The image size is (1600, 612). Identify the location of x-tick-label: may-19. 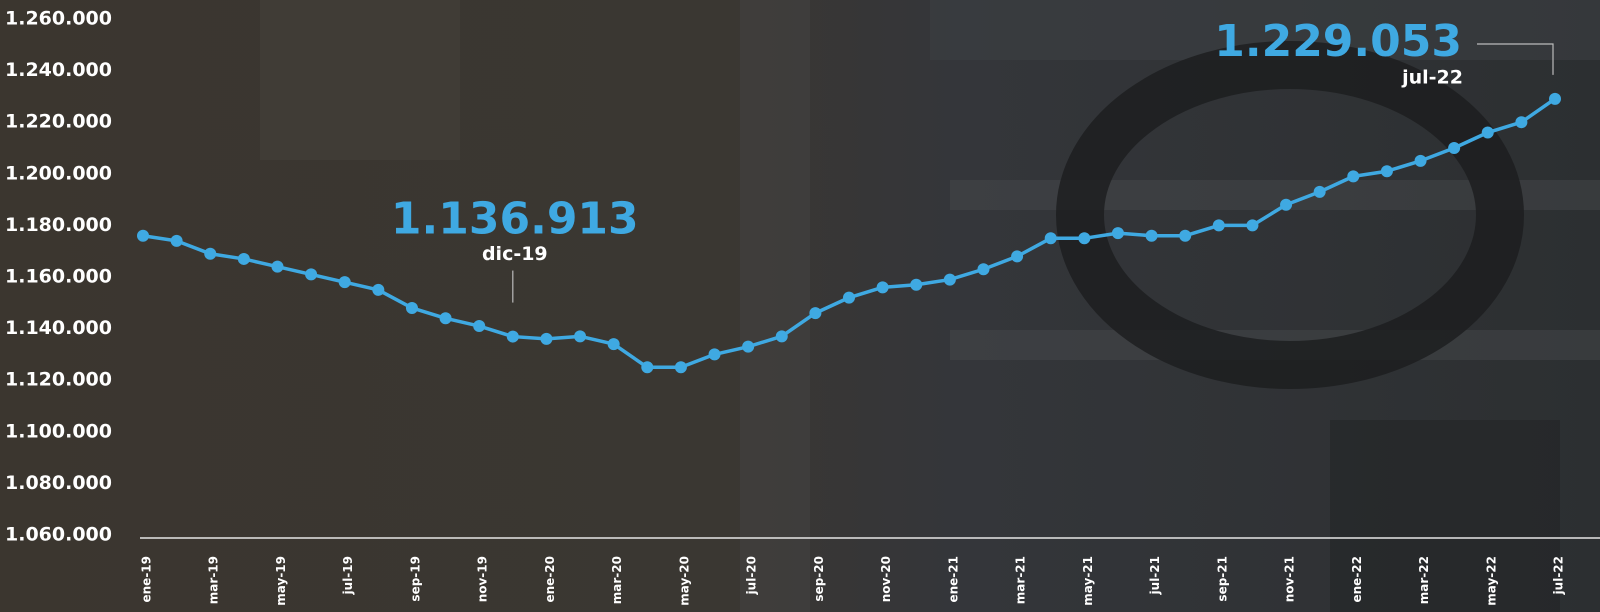
(281, 581).